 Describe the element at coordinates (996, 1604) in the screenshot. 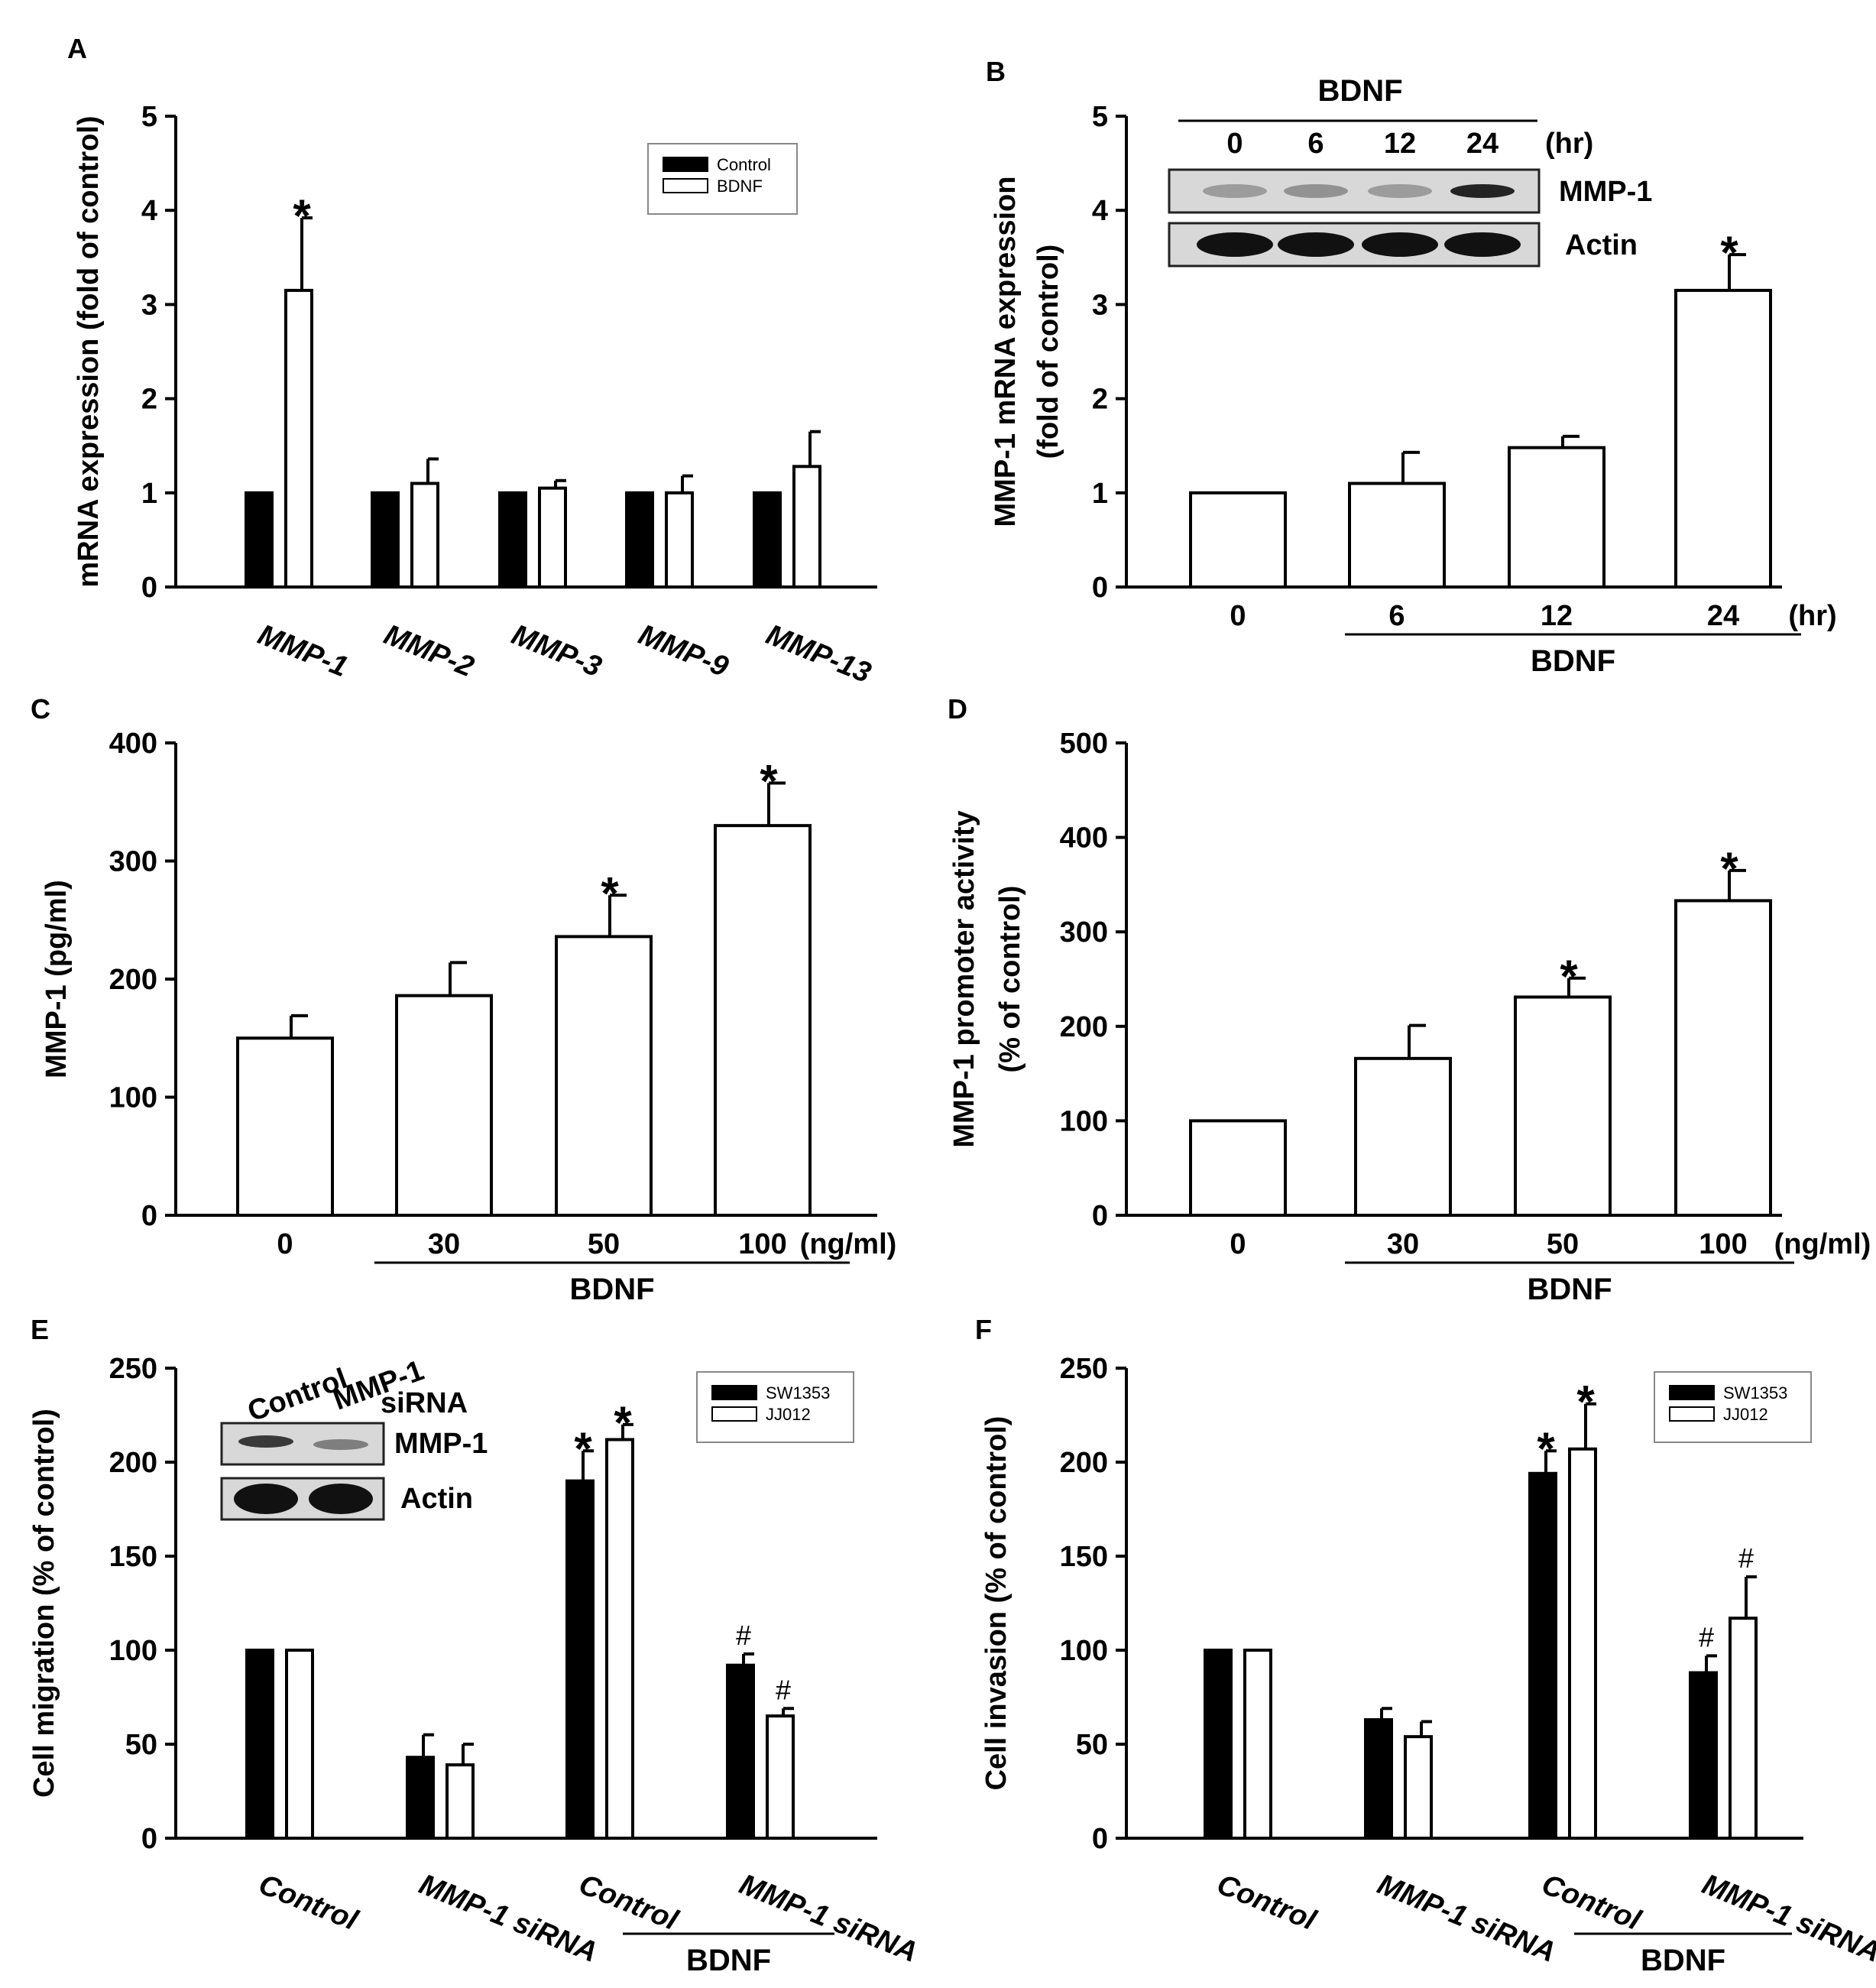

I see `y-axis-title: Cell invasion (% of control)` at that location.